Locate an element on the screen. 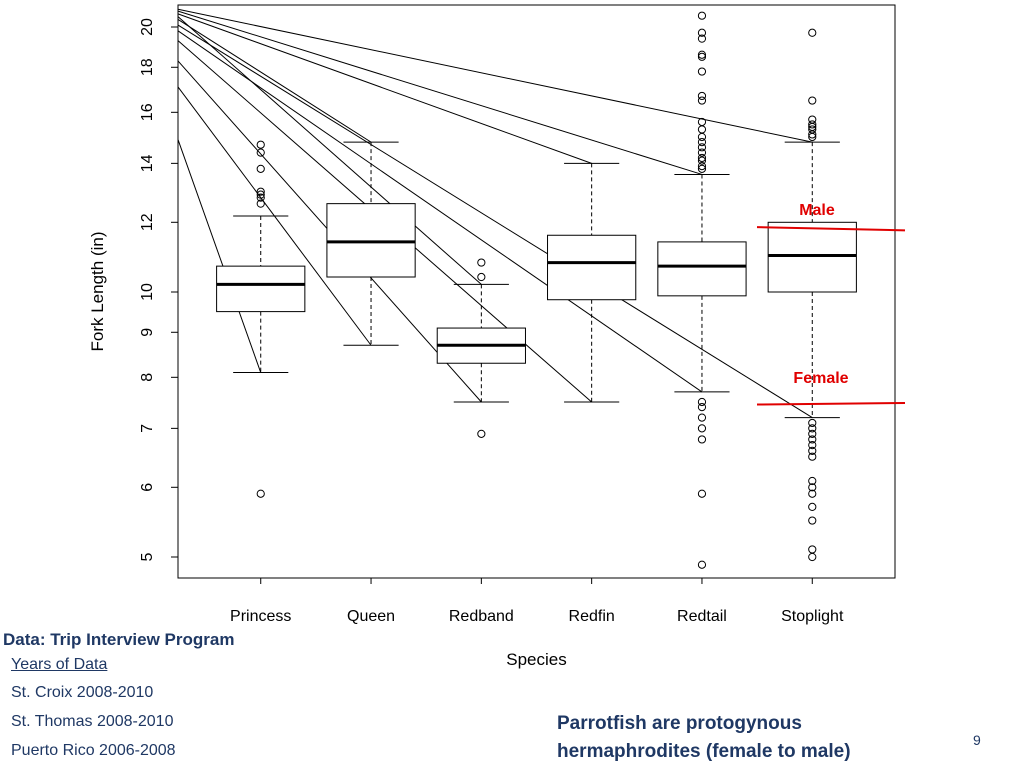 Image resolution: width=1024 pixels, height=768 pixels. y-tick-label-7: 7 is located at coordinates (147, 428).